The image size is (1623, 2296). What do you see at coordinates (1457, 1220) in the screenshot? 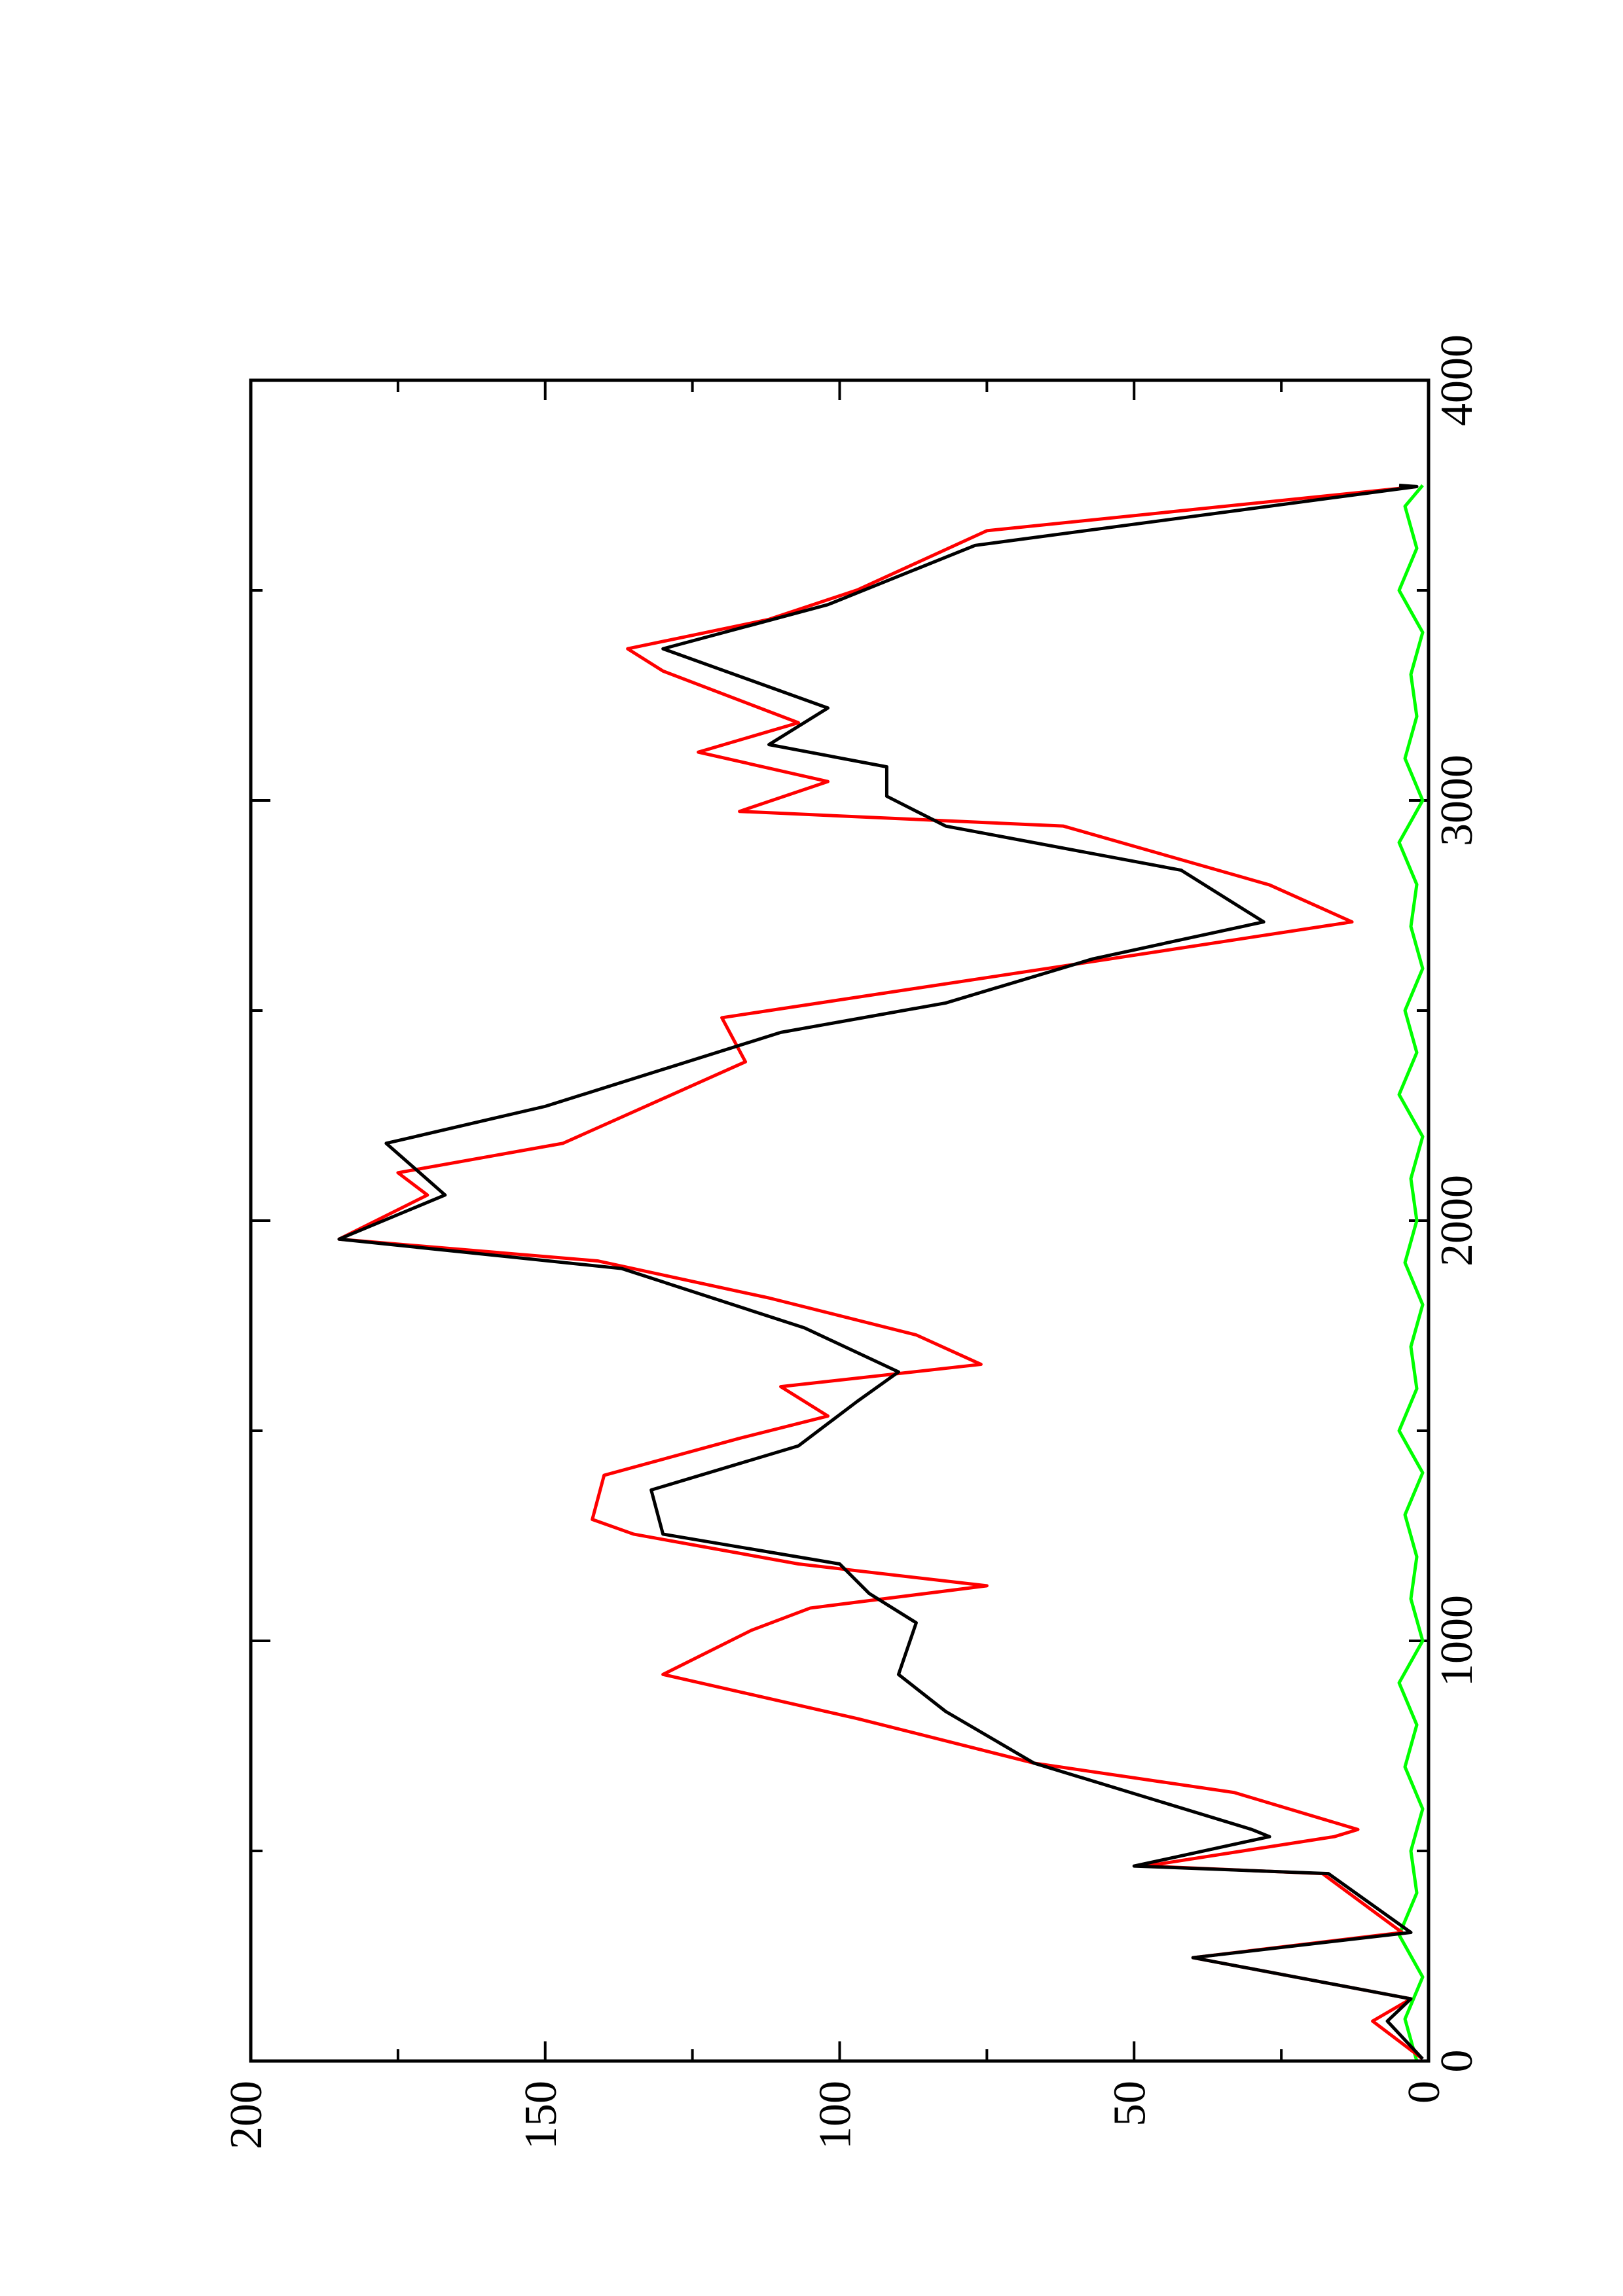
I see `x-tick-label: 2000` at bounding box center [1457, 1220].